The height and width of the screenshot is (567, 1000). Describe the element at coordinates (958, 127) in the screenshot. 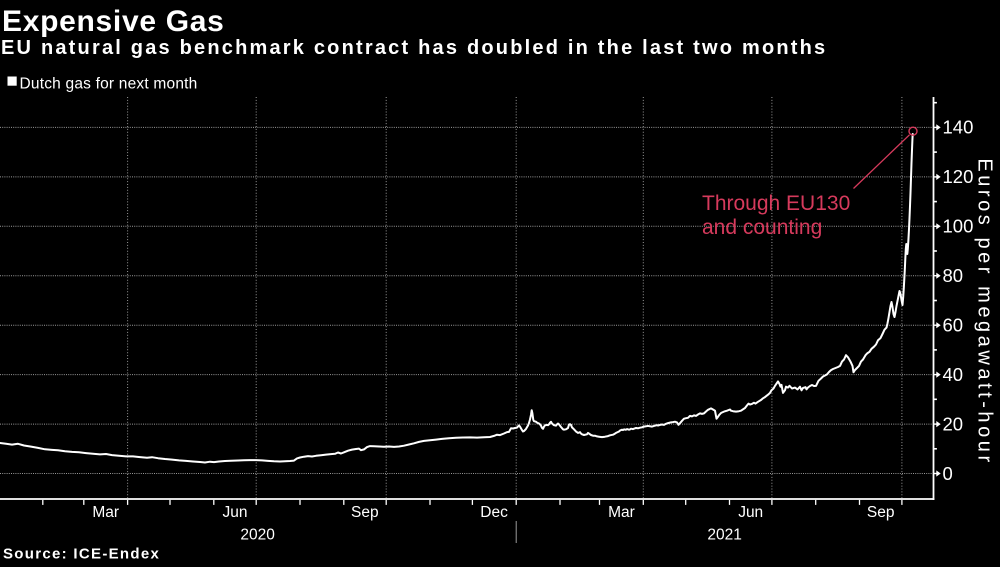

I see `svg-text: 140` at that location.